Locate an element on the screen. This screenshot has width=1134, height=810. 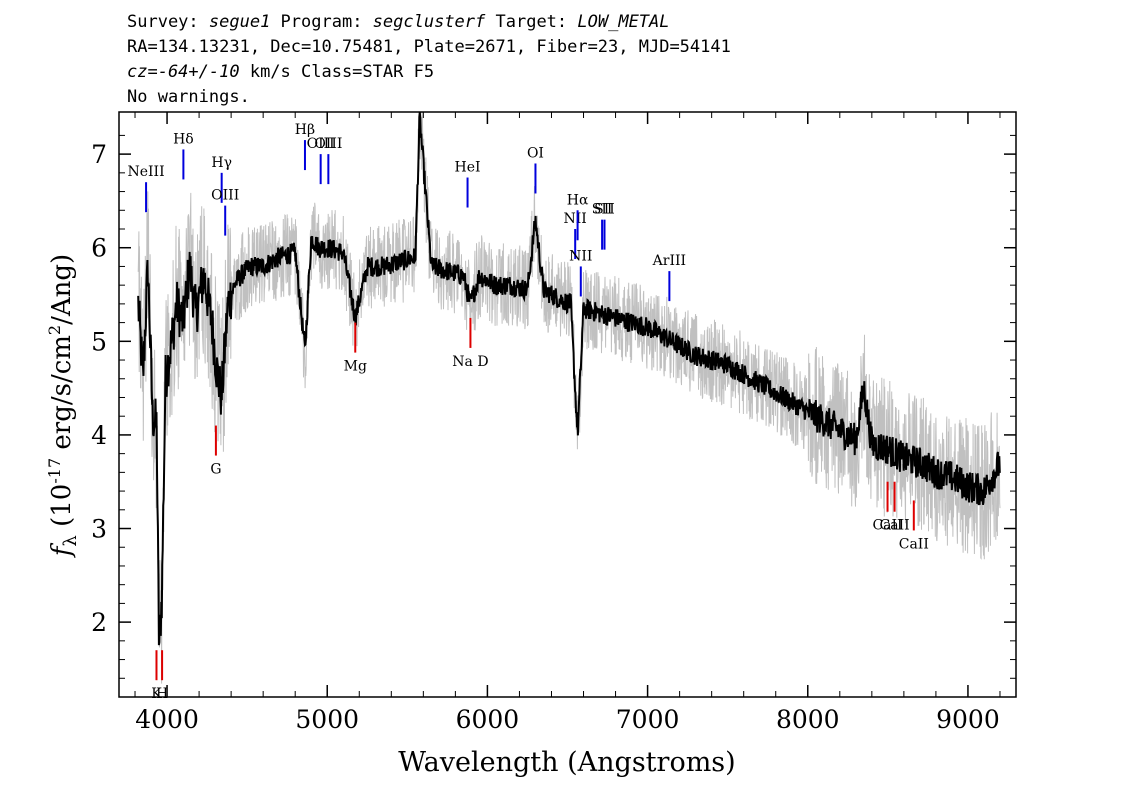
line-marker-label-18: Mg is located at coordinates (355, 367).